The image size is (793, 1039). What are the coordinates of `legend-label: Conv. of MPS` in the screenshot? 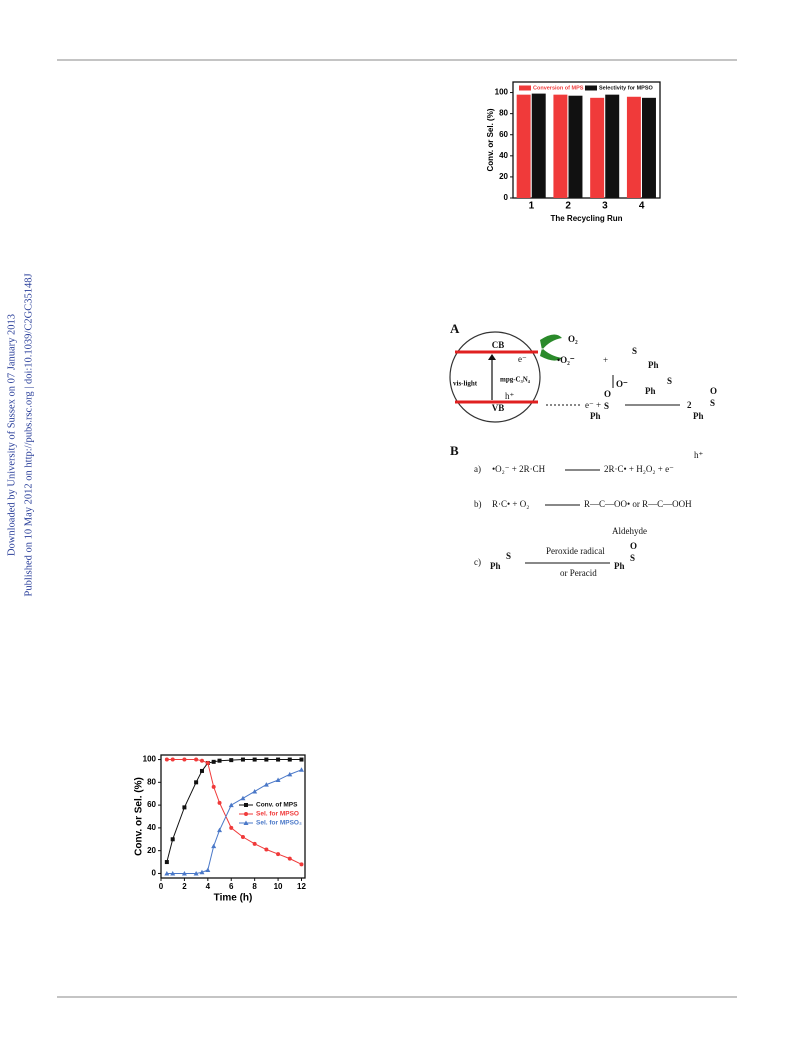 It's located at (277, 805).